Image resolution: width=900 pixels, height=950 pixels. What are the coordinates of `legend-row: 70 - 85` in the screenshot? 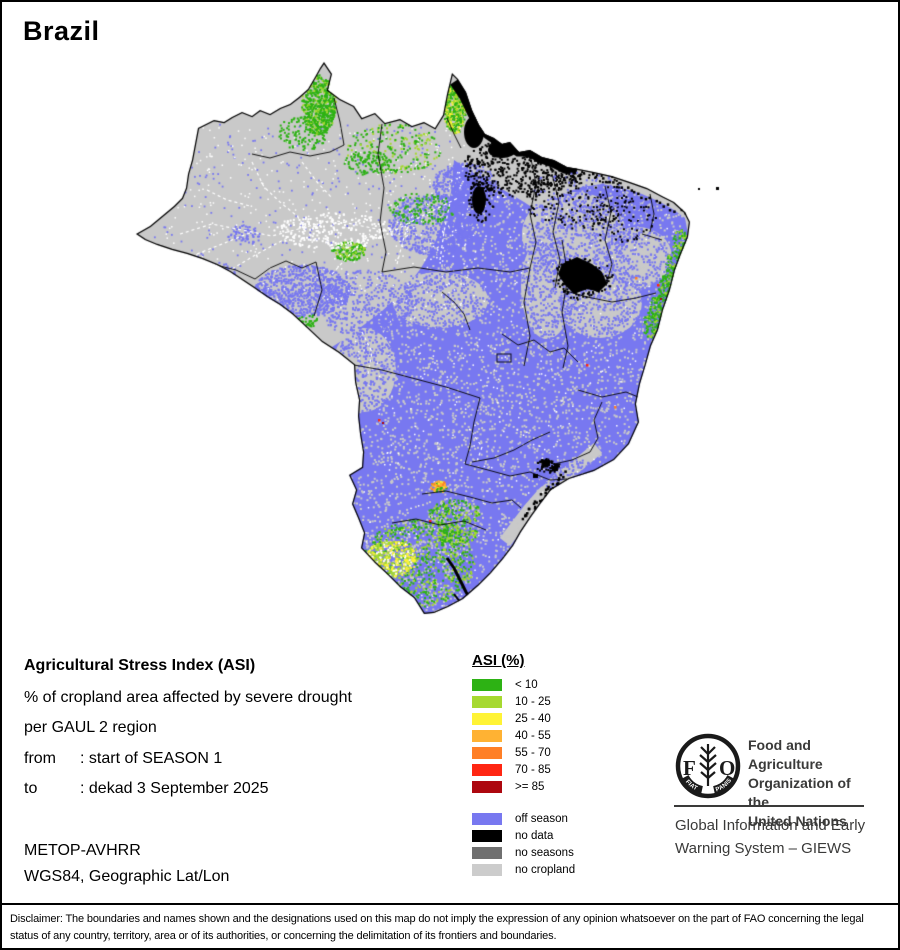 It's located at (523, 769).